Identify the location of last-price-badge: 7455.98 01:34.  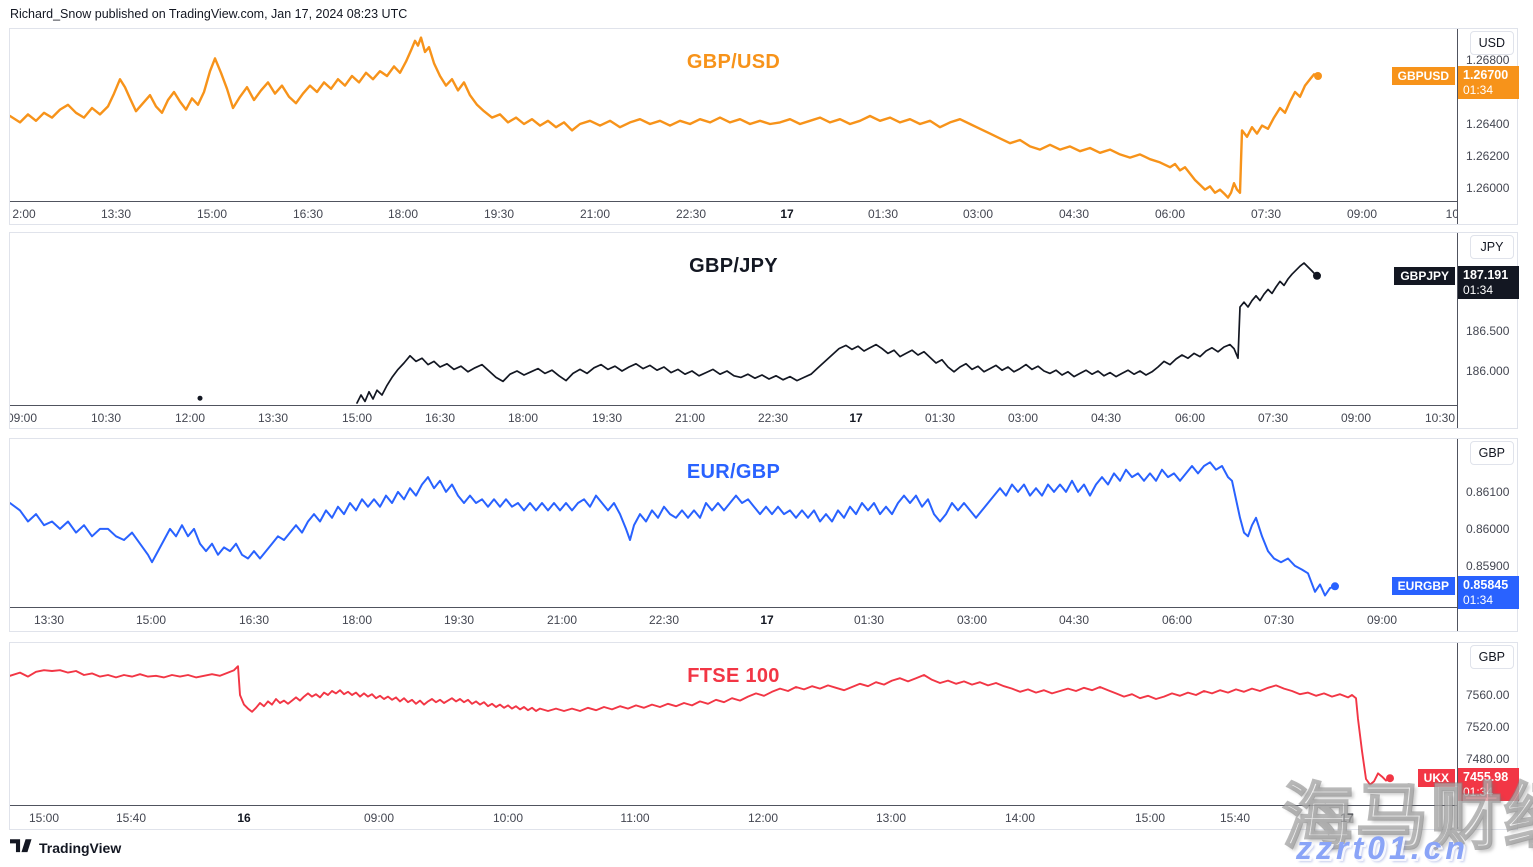
(1488, 784).